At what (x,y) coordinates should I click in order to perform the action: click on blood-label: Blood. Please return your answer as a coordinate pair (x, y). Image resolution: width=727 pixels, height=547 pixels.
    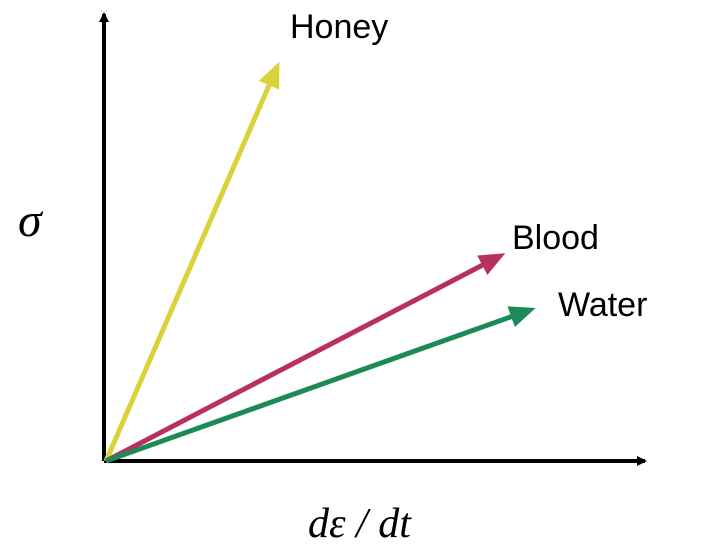
    Looking at the image, I should click on (555, 238).